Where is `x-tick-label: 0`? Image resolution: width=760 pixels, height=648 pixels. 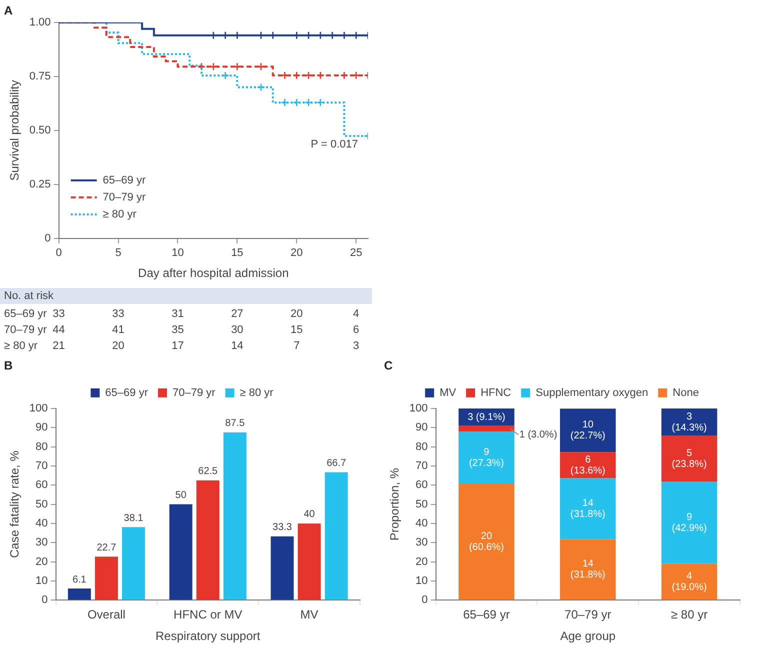
x-tick-label: 0 is located at coordinates (59, 253).